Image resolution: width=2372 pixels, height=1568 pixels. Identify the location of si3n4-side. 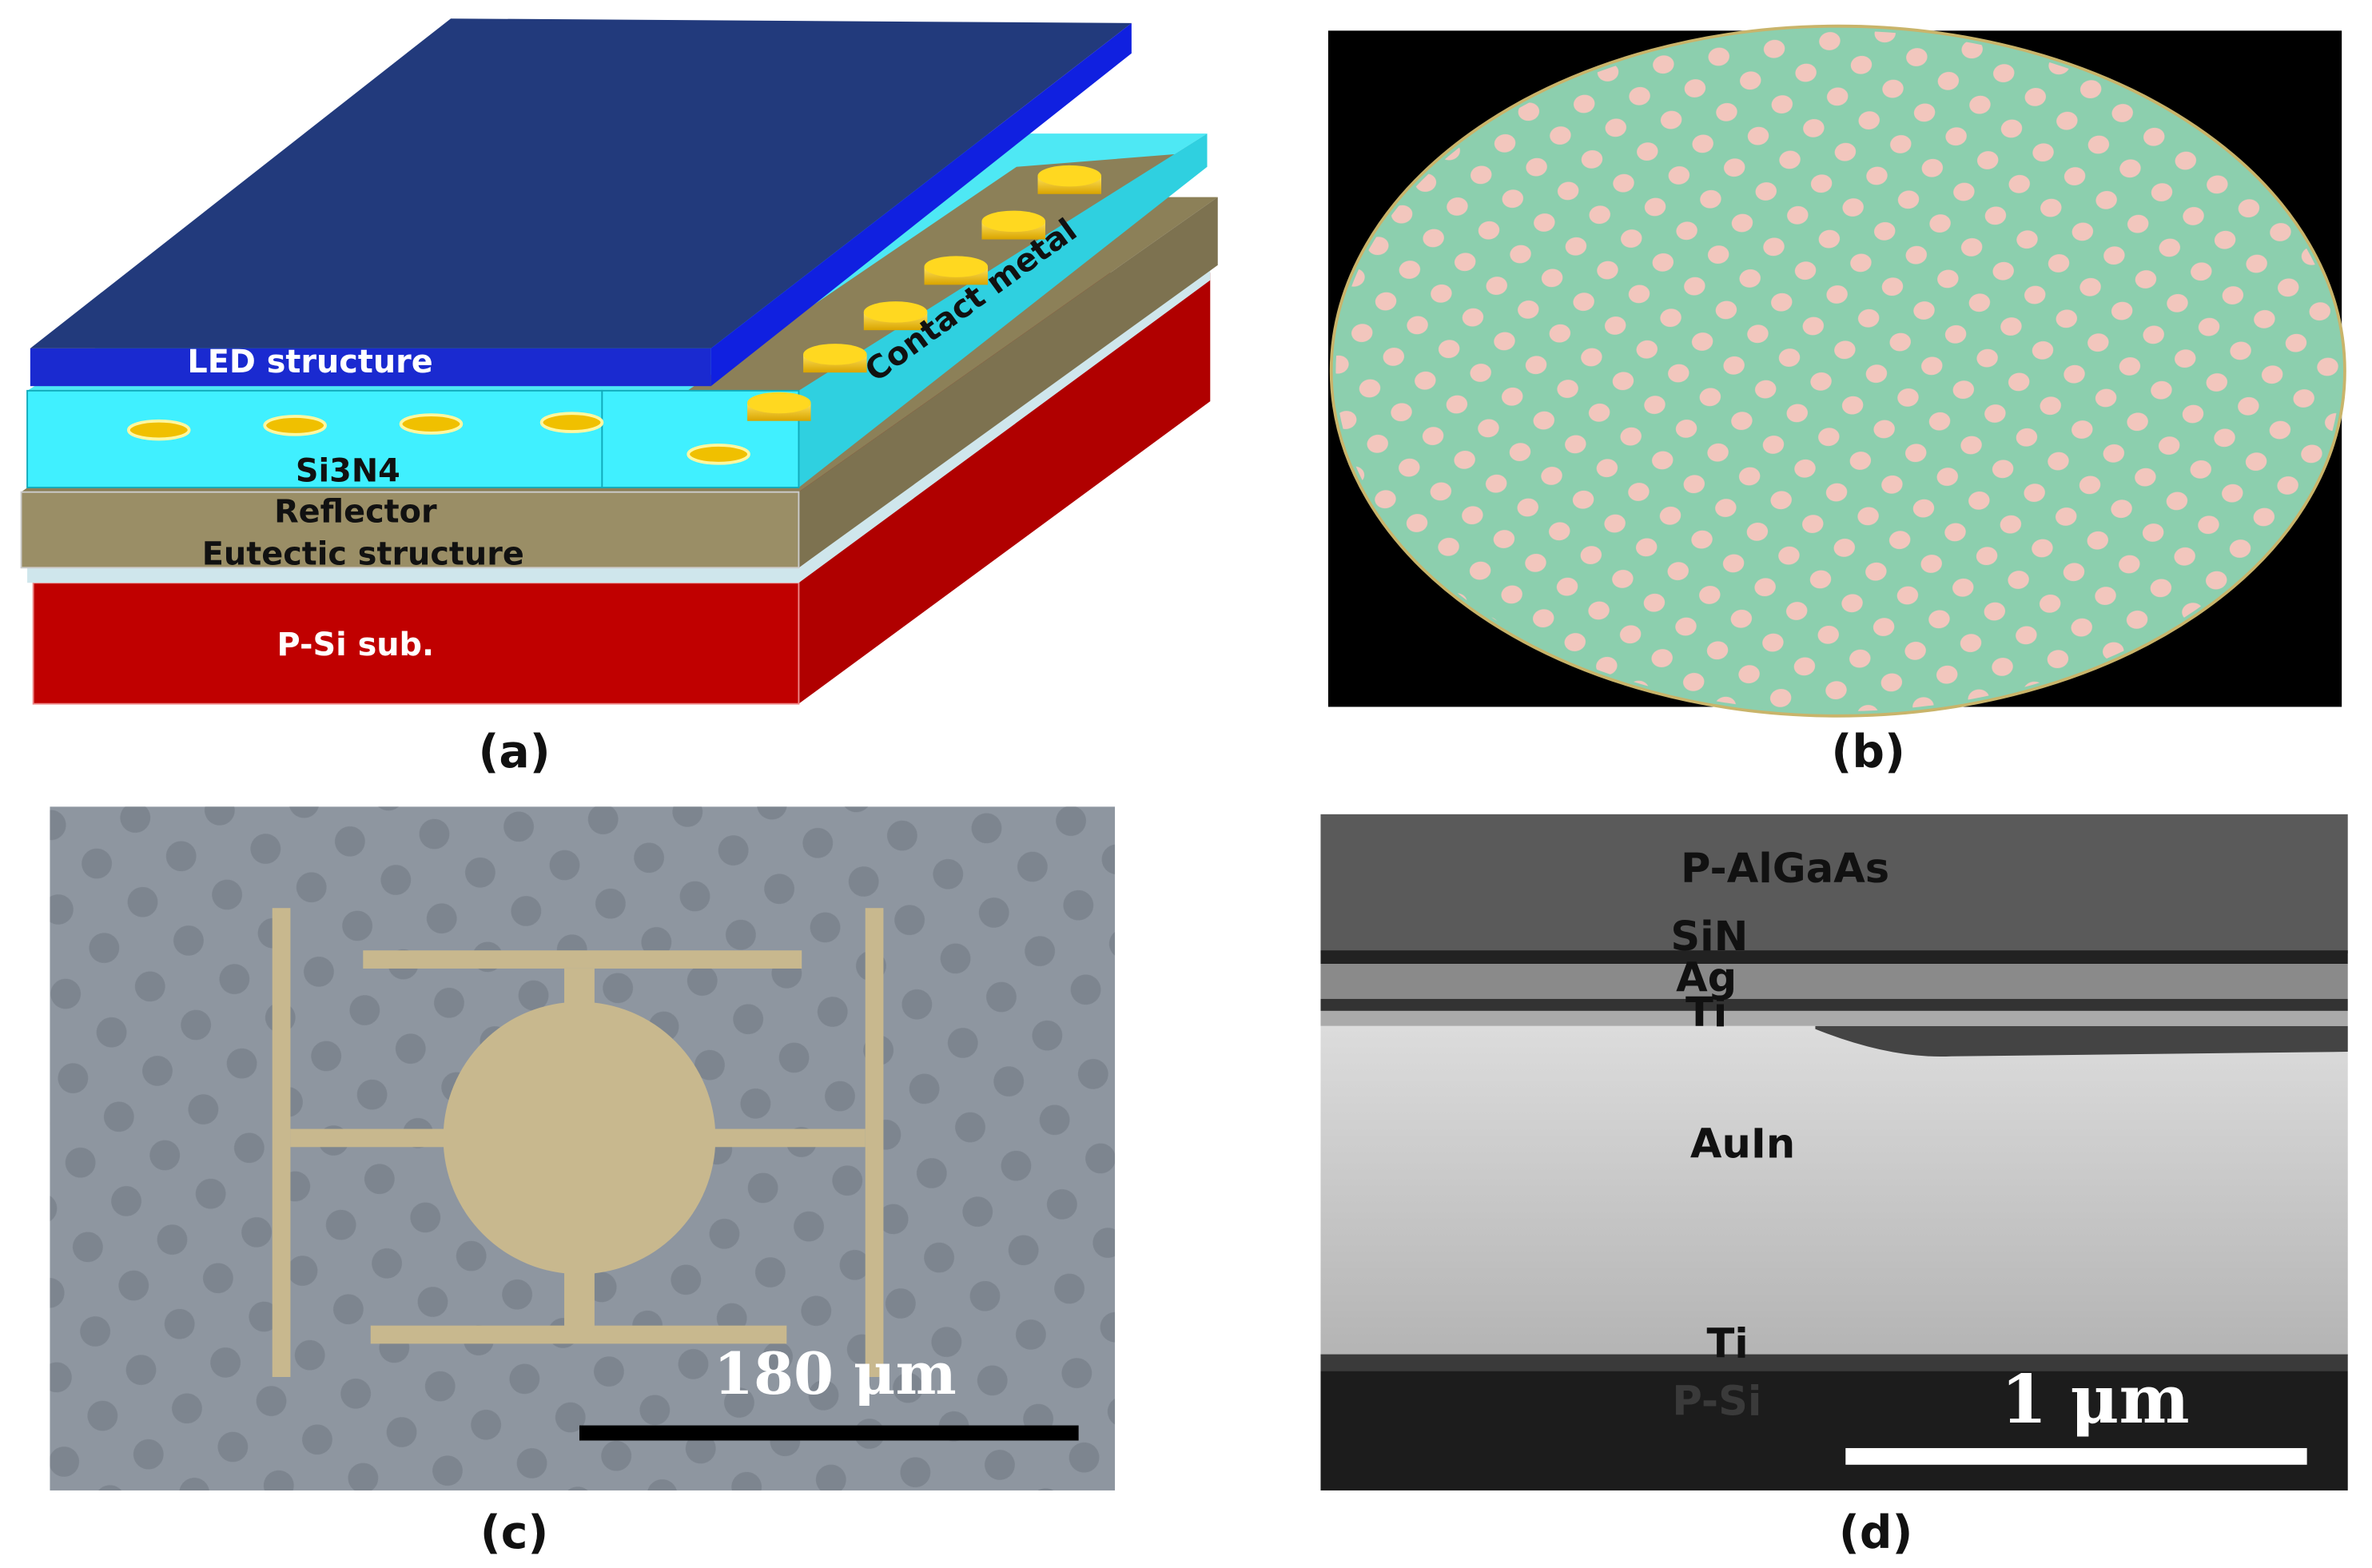
(1003, 310).